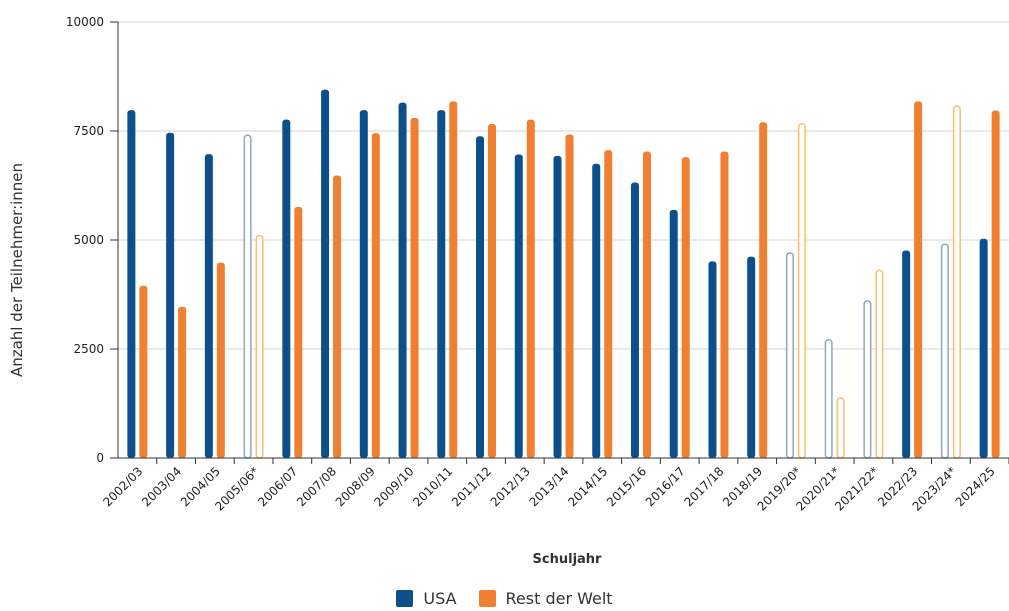 The image size is (1009, 611). I want to click on x-tick-label: 2024/25, so click(975, 486).